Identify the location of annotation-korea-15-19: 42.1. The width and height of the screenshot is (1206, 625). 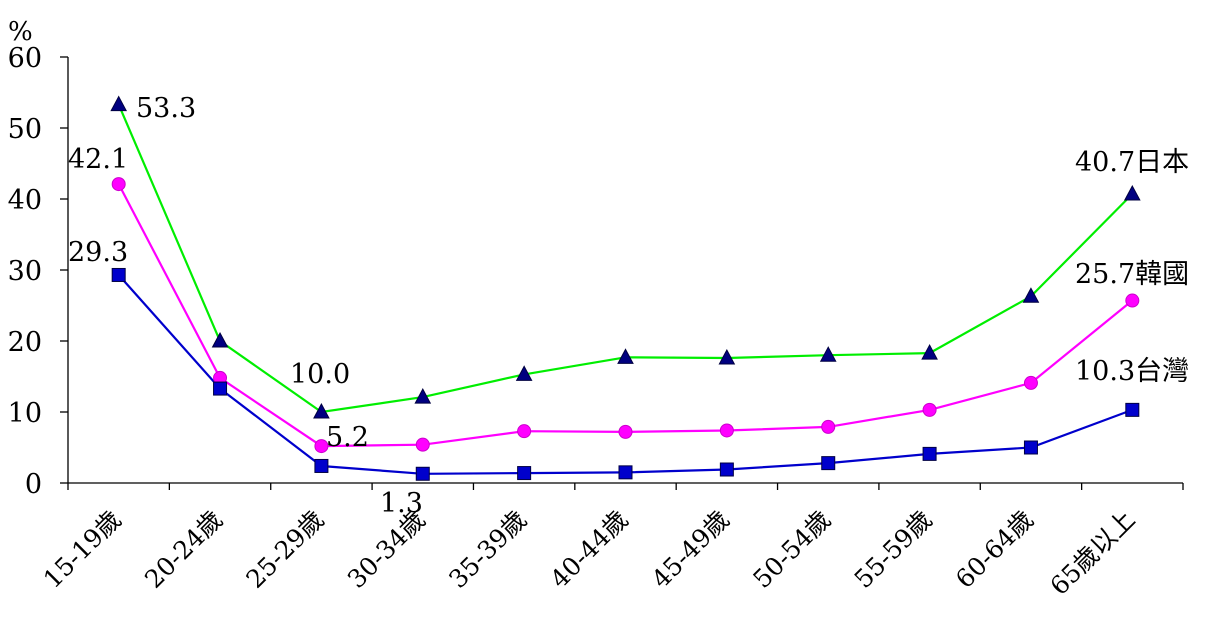
(98, 159).